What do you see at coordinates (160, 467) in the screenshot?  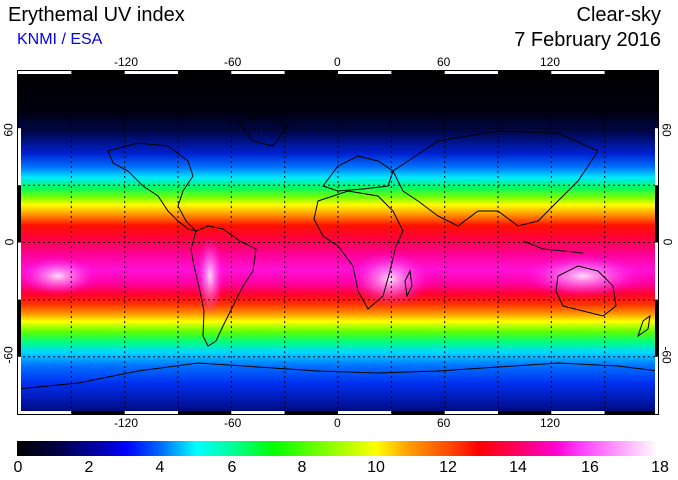 I see `colorbar-tick-label: 4` at bounding box center [160, 467].